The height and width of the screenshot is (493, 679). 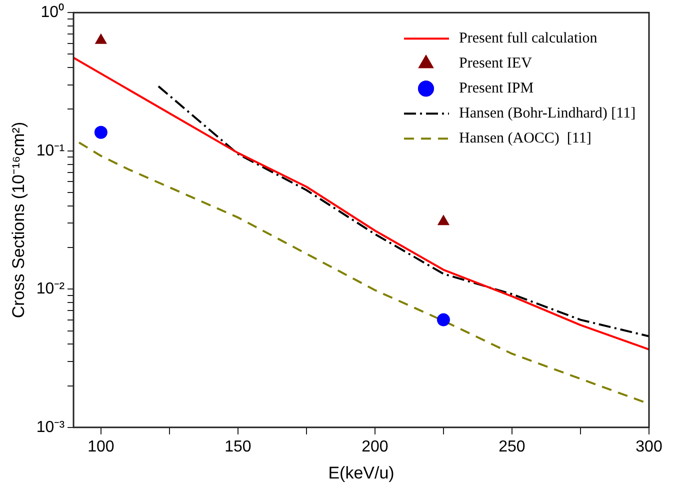 What do you see at coordinates (52, 12) in the screenshot?
I see `y-tick-label: 10⁰` at bounding box center [52, 12].